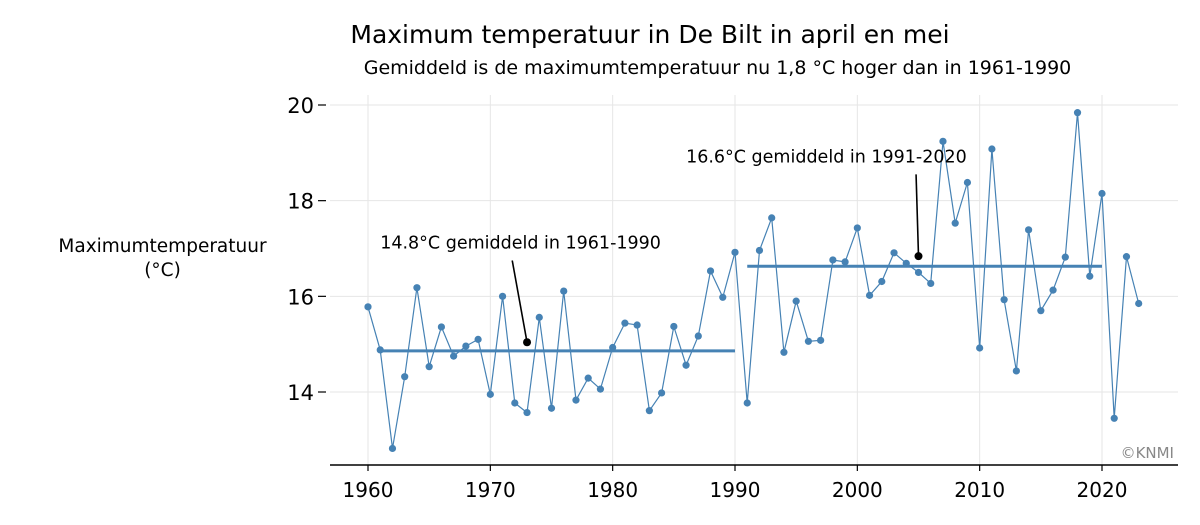 The height and width of the screenshot is (525, 1200). What do you see at coordinates (1102, 490) in the screenshot?
I see `x-tick-label: 2020` at bounding box center [1102, 490].